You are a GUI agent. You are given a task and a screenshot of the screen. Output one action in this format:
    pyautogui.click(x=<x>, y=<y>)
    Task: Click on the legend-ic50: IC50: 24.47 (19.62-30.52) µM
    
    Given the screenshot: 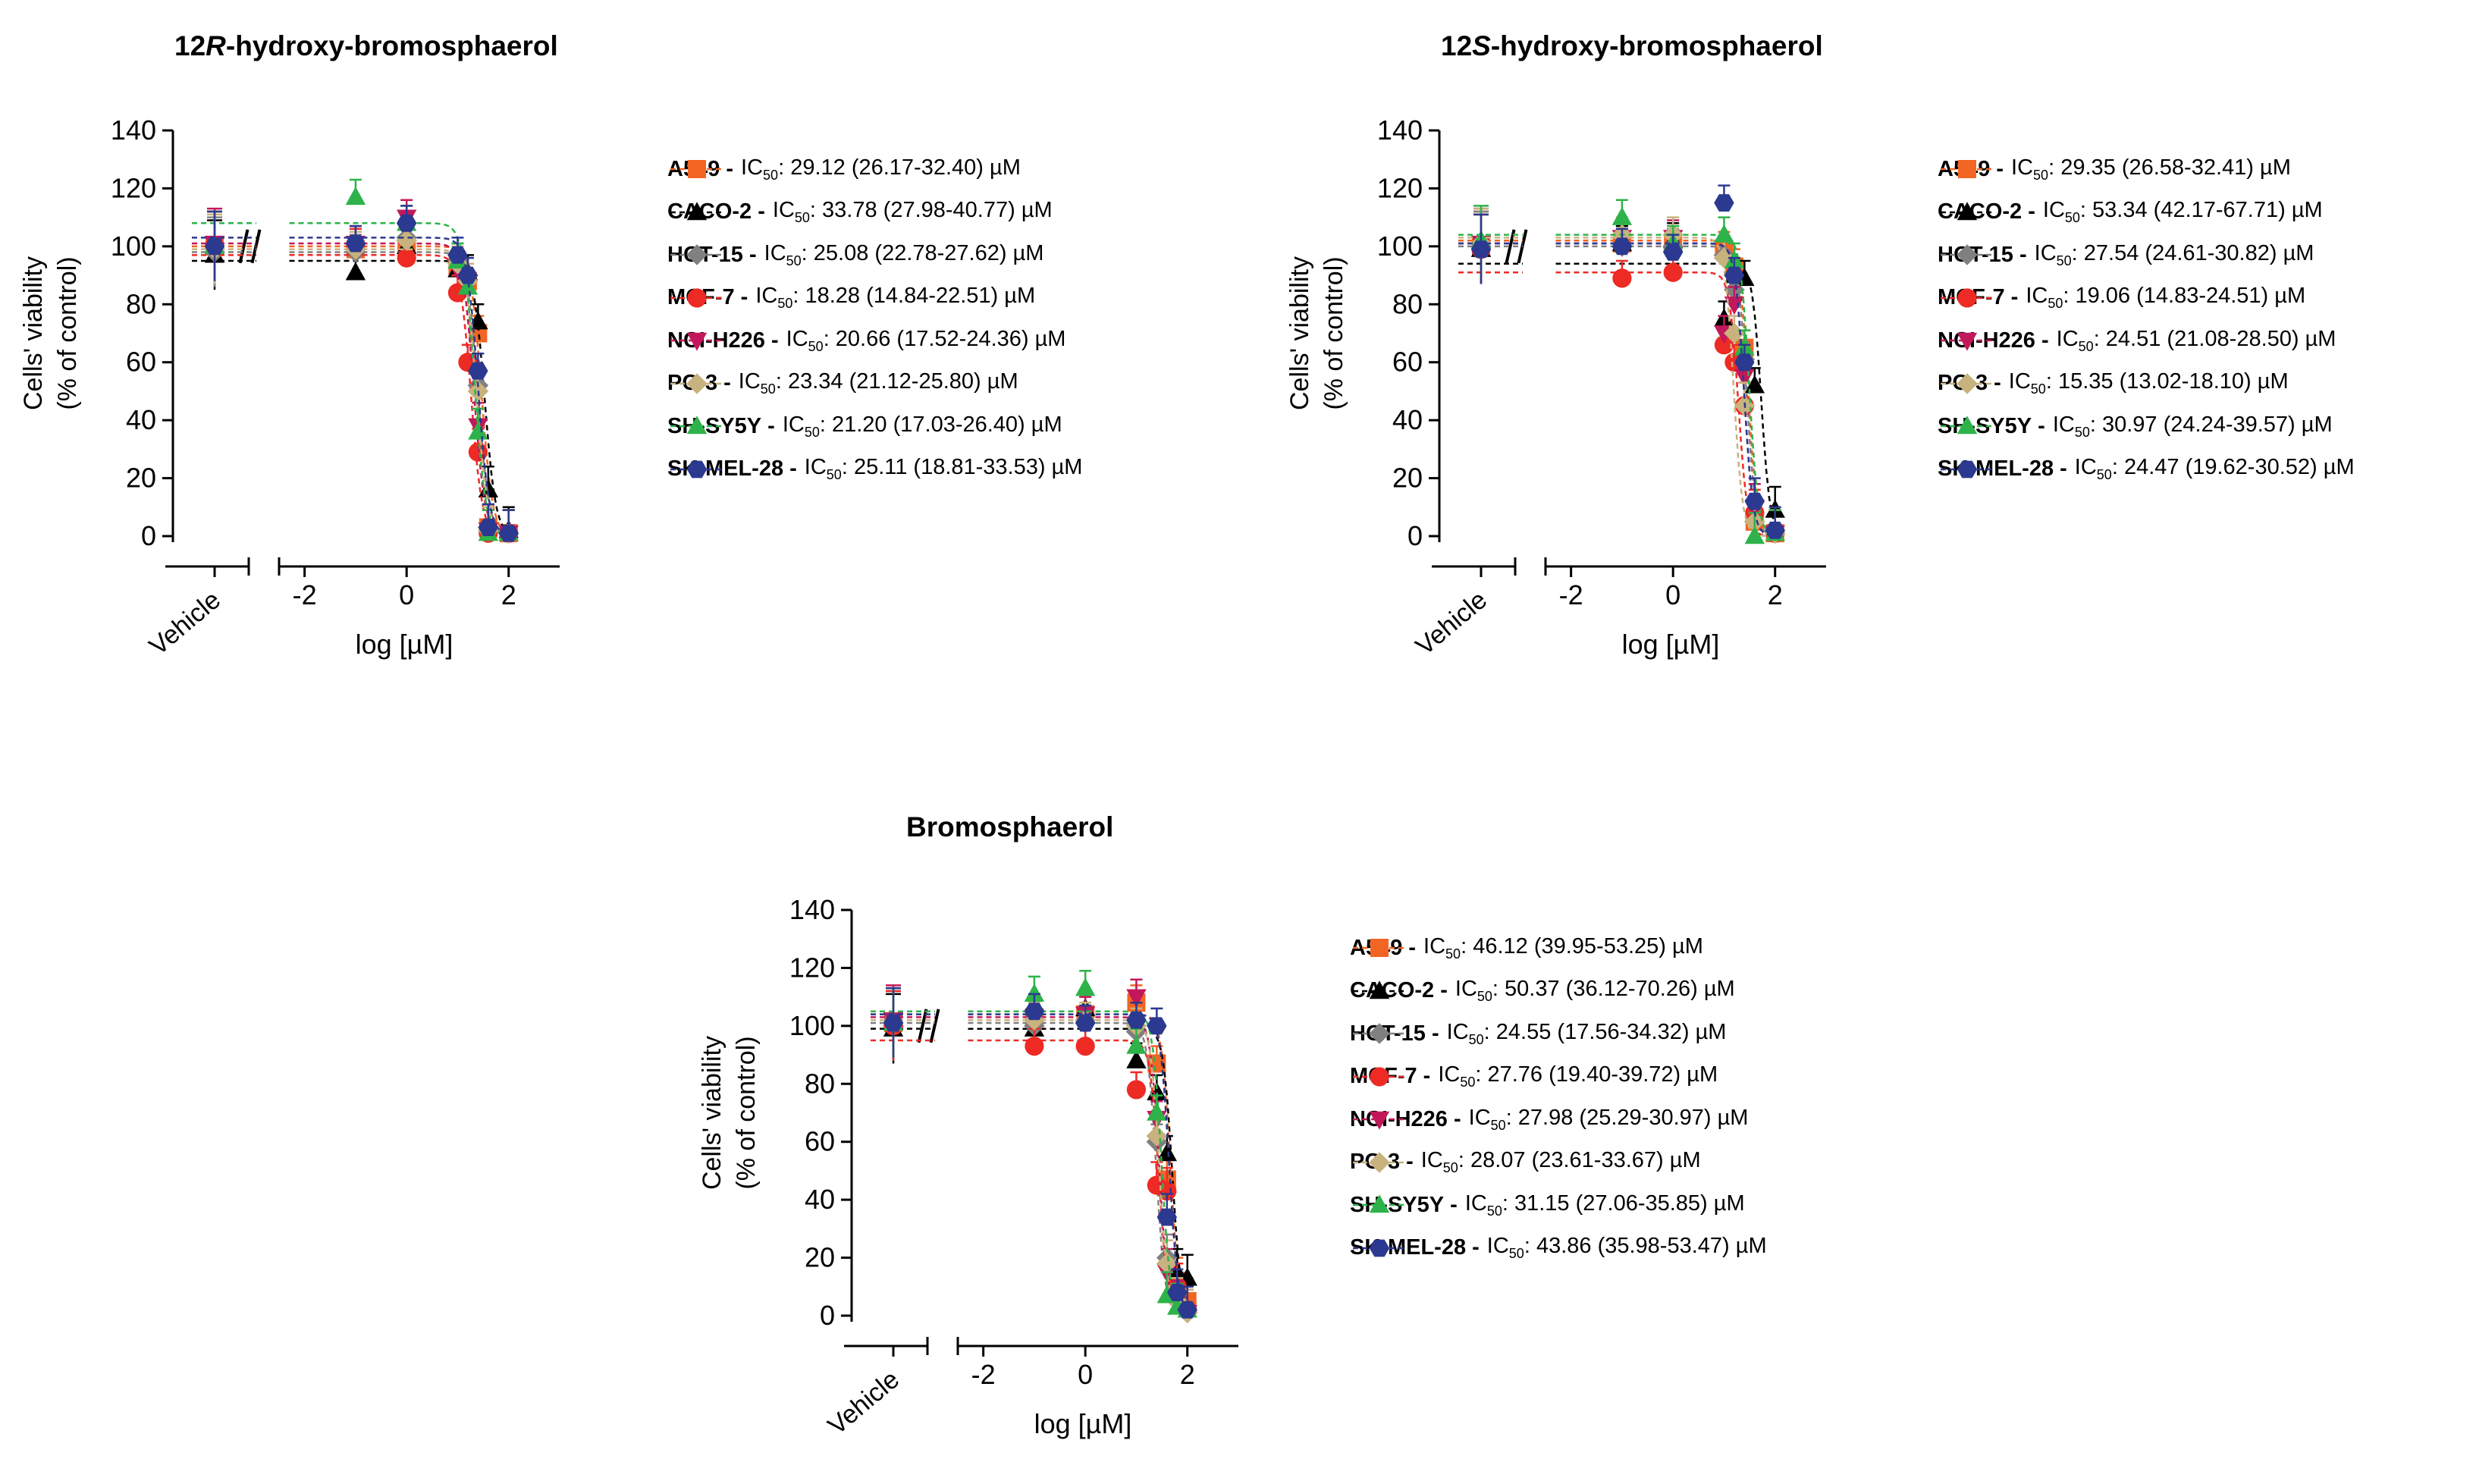 What is the action you would take?
    pyautogui.click(x=2214, y=469)
    